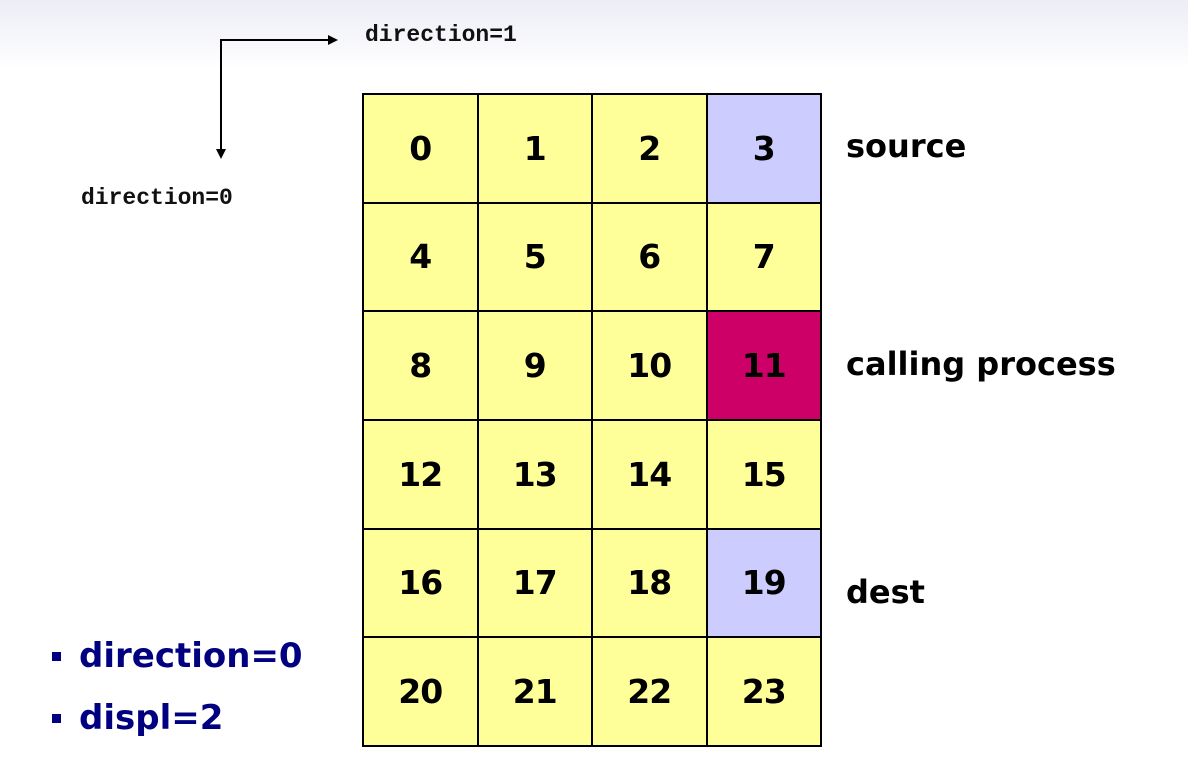  Describe the element at coordinates (906, 146) in the screenshot. I see `source-label: source` at that location.